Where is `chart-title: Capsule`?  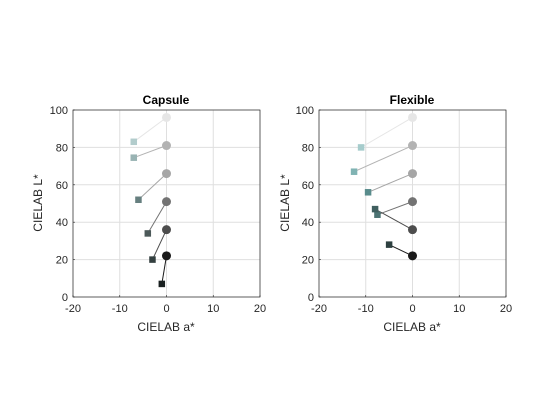
chart-title: Capsule is located at coordinates (166, 100).